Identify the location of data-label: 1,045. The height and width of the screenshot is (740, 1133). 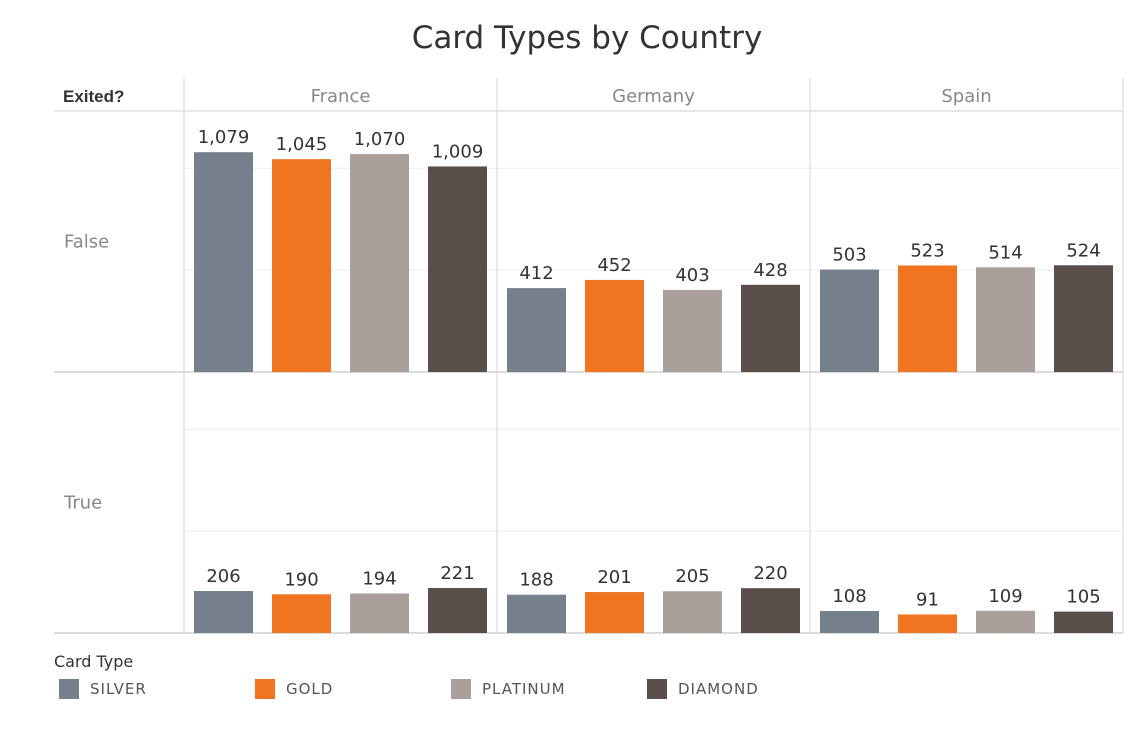
(302, 144).